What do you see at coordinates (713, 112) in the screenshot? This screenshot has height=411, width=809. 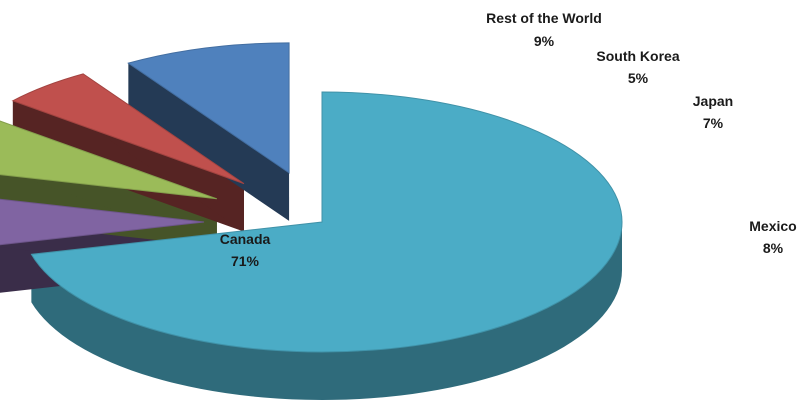 I see `label-japan: Japan 7%` at bounding box center [713, 112].